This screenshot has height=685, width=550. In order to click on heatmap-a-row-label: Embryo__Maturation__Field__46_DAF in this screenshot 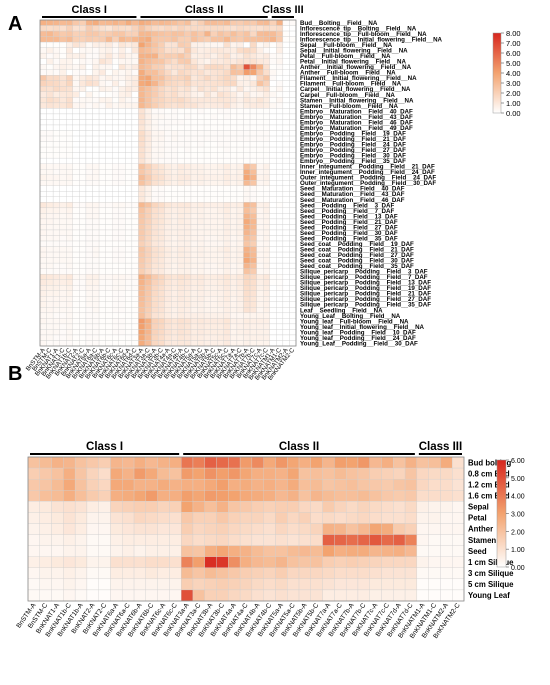, I will do `click(356, 122)`.